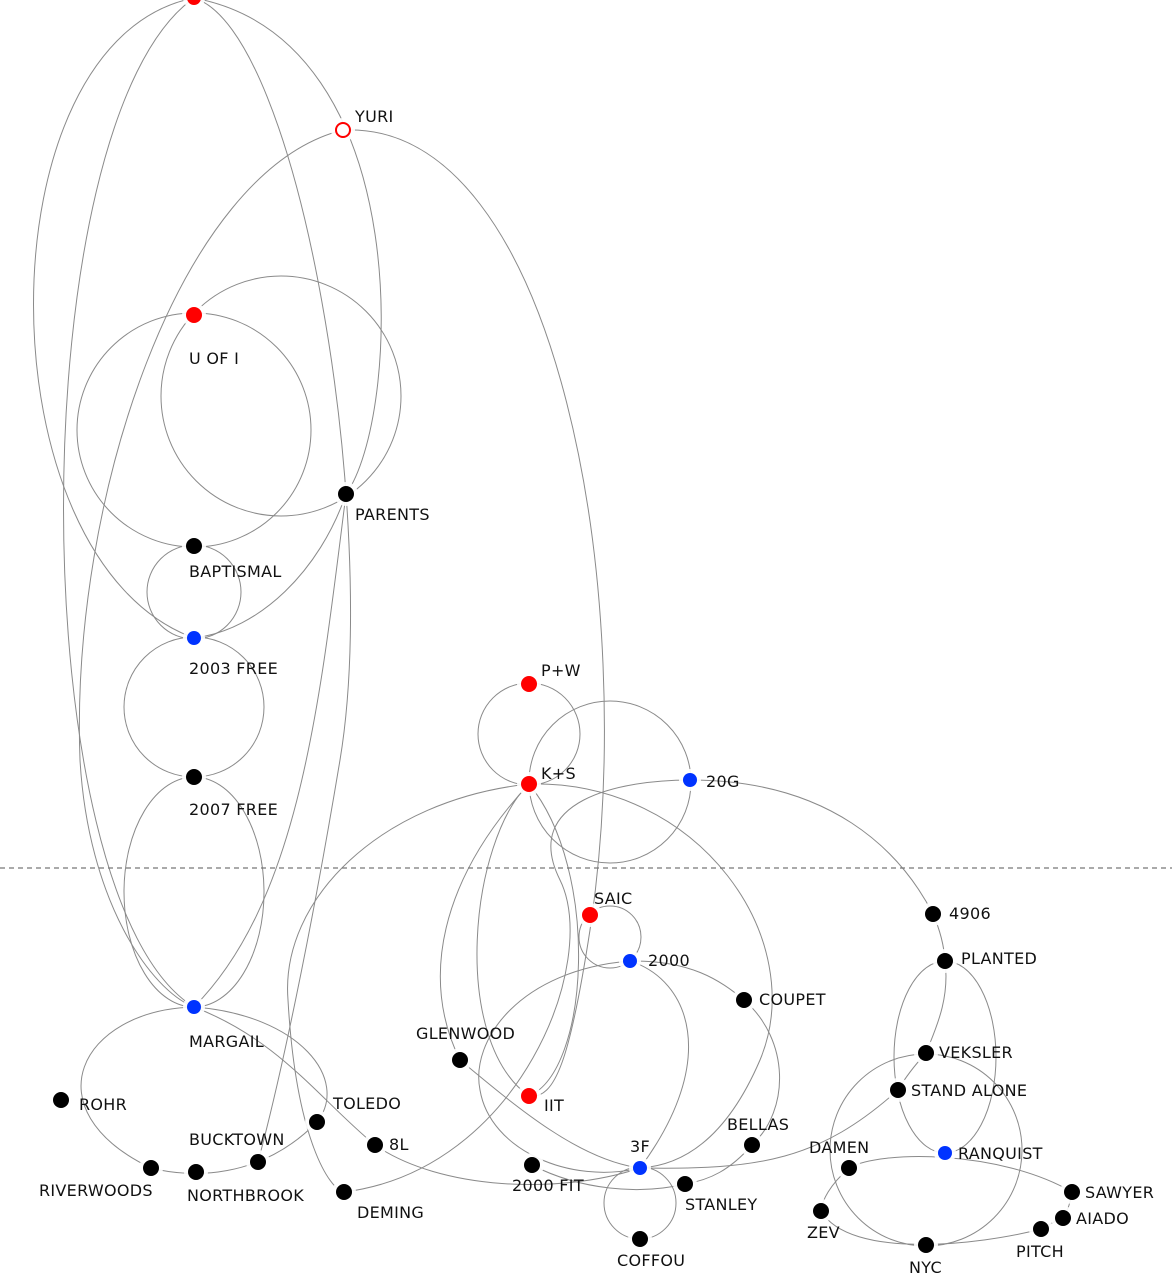 The image size is (1172, 1279). What do you see at coordinates (548, 1185) in the screenshot?
I see `node-label-fit2000: 2000 FIT` at bounding box center [548, 1185].